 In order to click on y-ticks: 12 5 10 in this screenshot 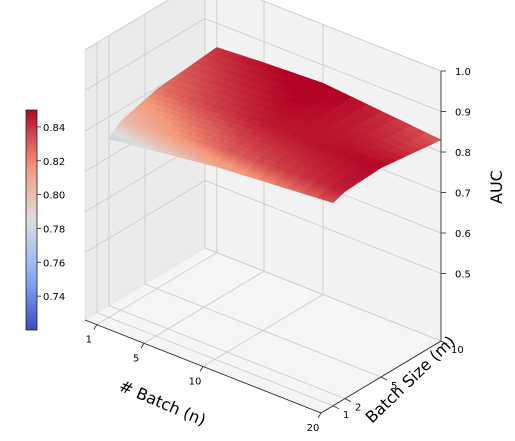, I will do `click(398, 380)`.